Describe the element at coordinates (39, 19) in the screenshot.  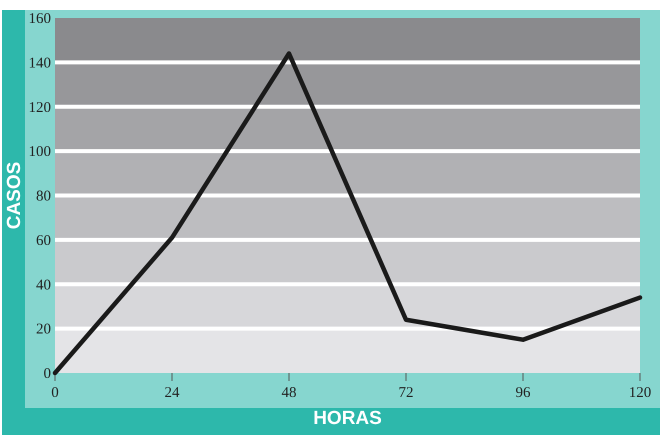
I see `y-tick-label: 160` at that location.